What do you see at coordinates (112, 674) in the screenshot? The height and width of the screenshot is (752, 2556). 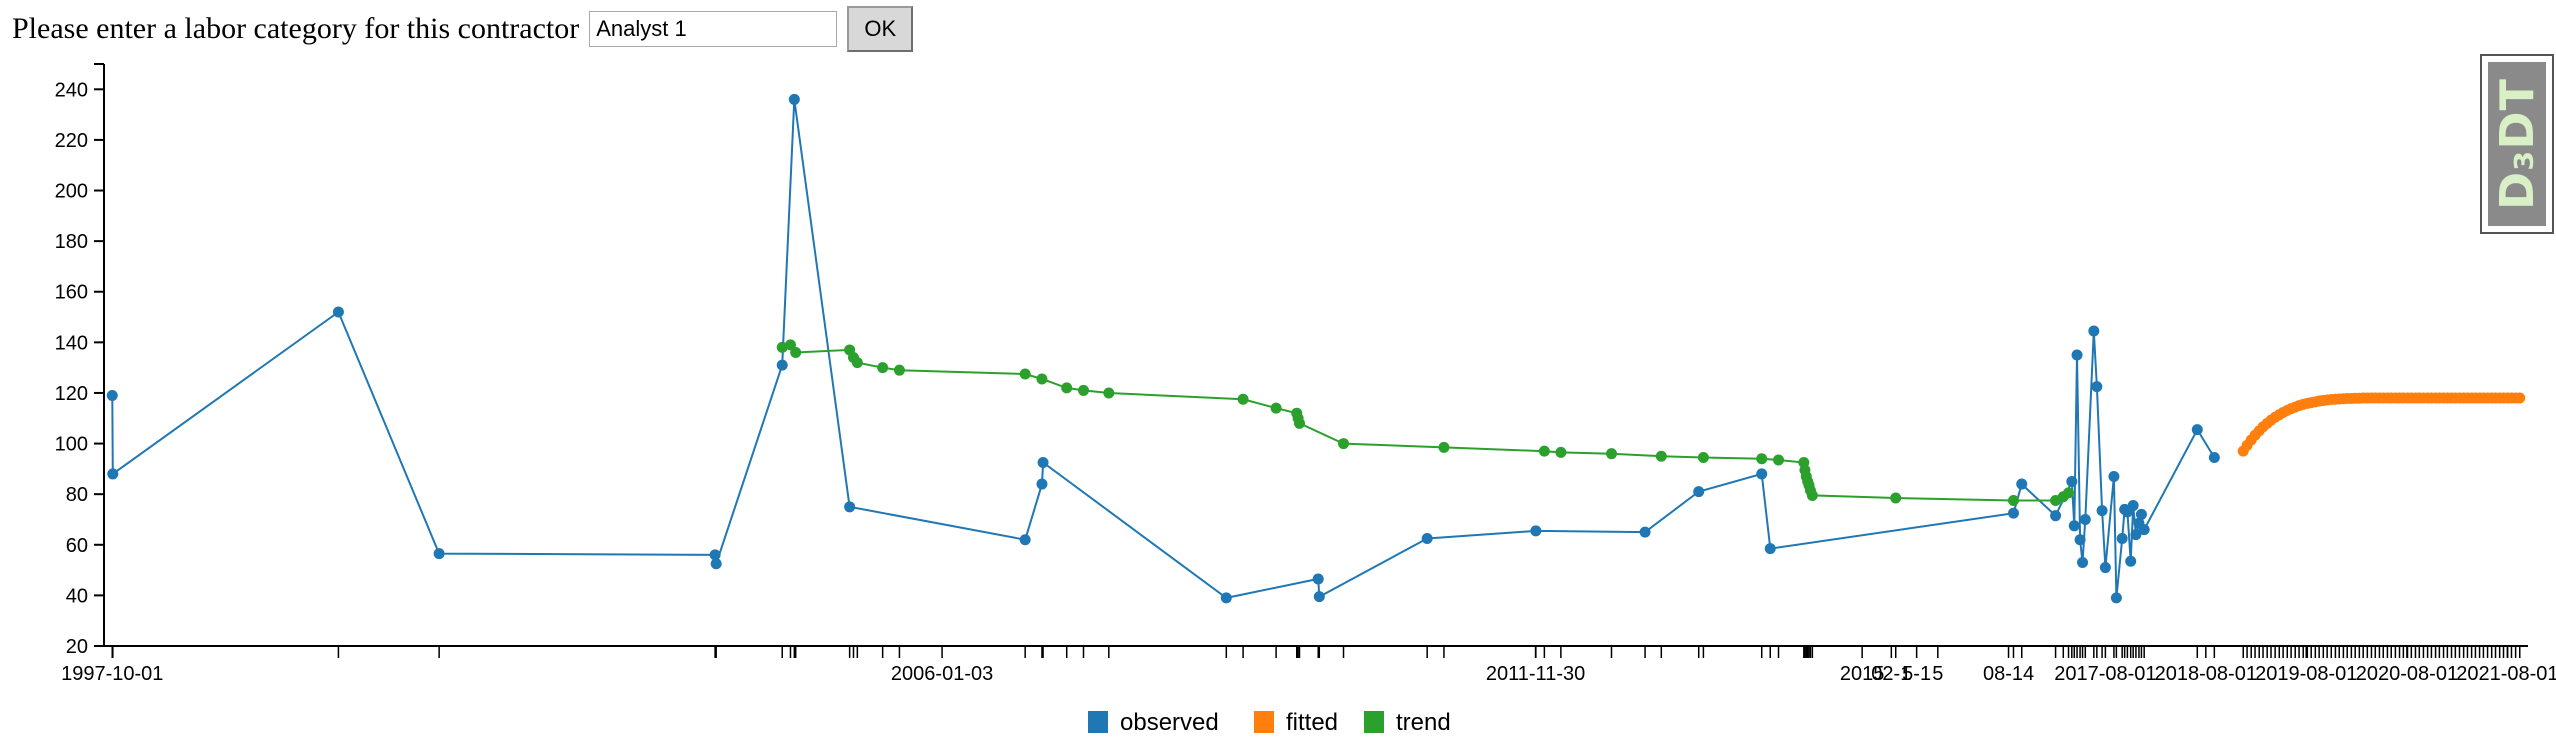 I see `x-tick-label: 1997-10-01` at bounding box center [112, 674].